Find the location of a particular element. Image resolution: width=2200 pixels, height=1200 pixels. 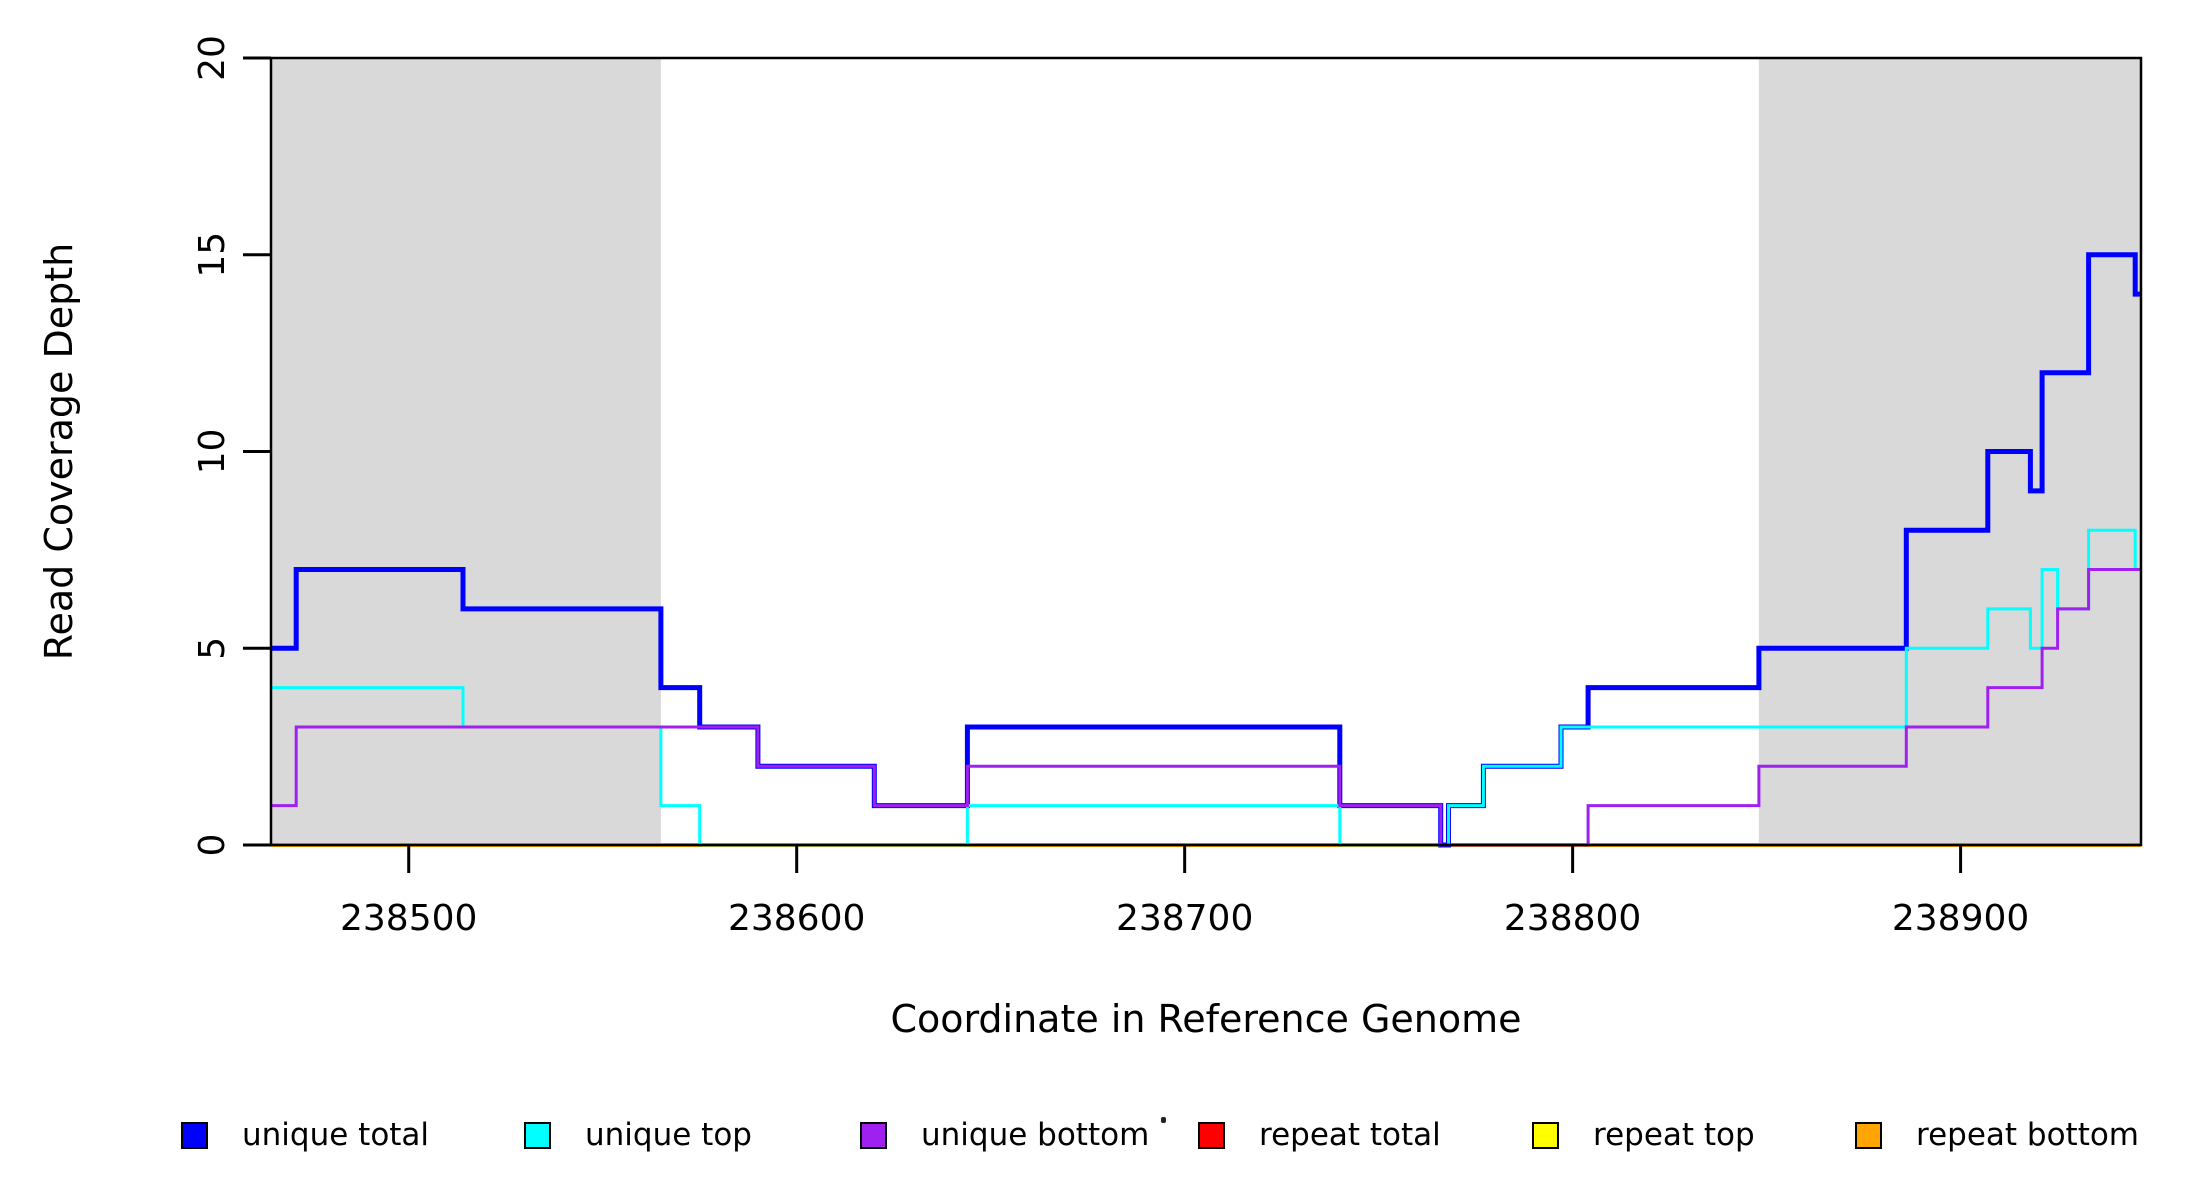

legend-item-repeat-top: repeat top is located at coordinates (1643, 1135).